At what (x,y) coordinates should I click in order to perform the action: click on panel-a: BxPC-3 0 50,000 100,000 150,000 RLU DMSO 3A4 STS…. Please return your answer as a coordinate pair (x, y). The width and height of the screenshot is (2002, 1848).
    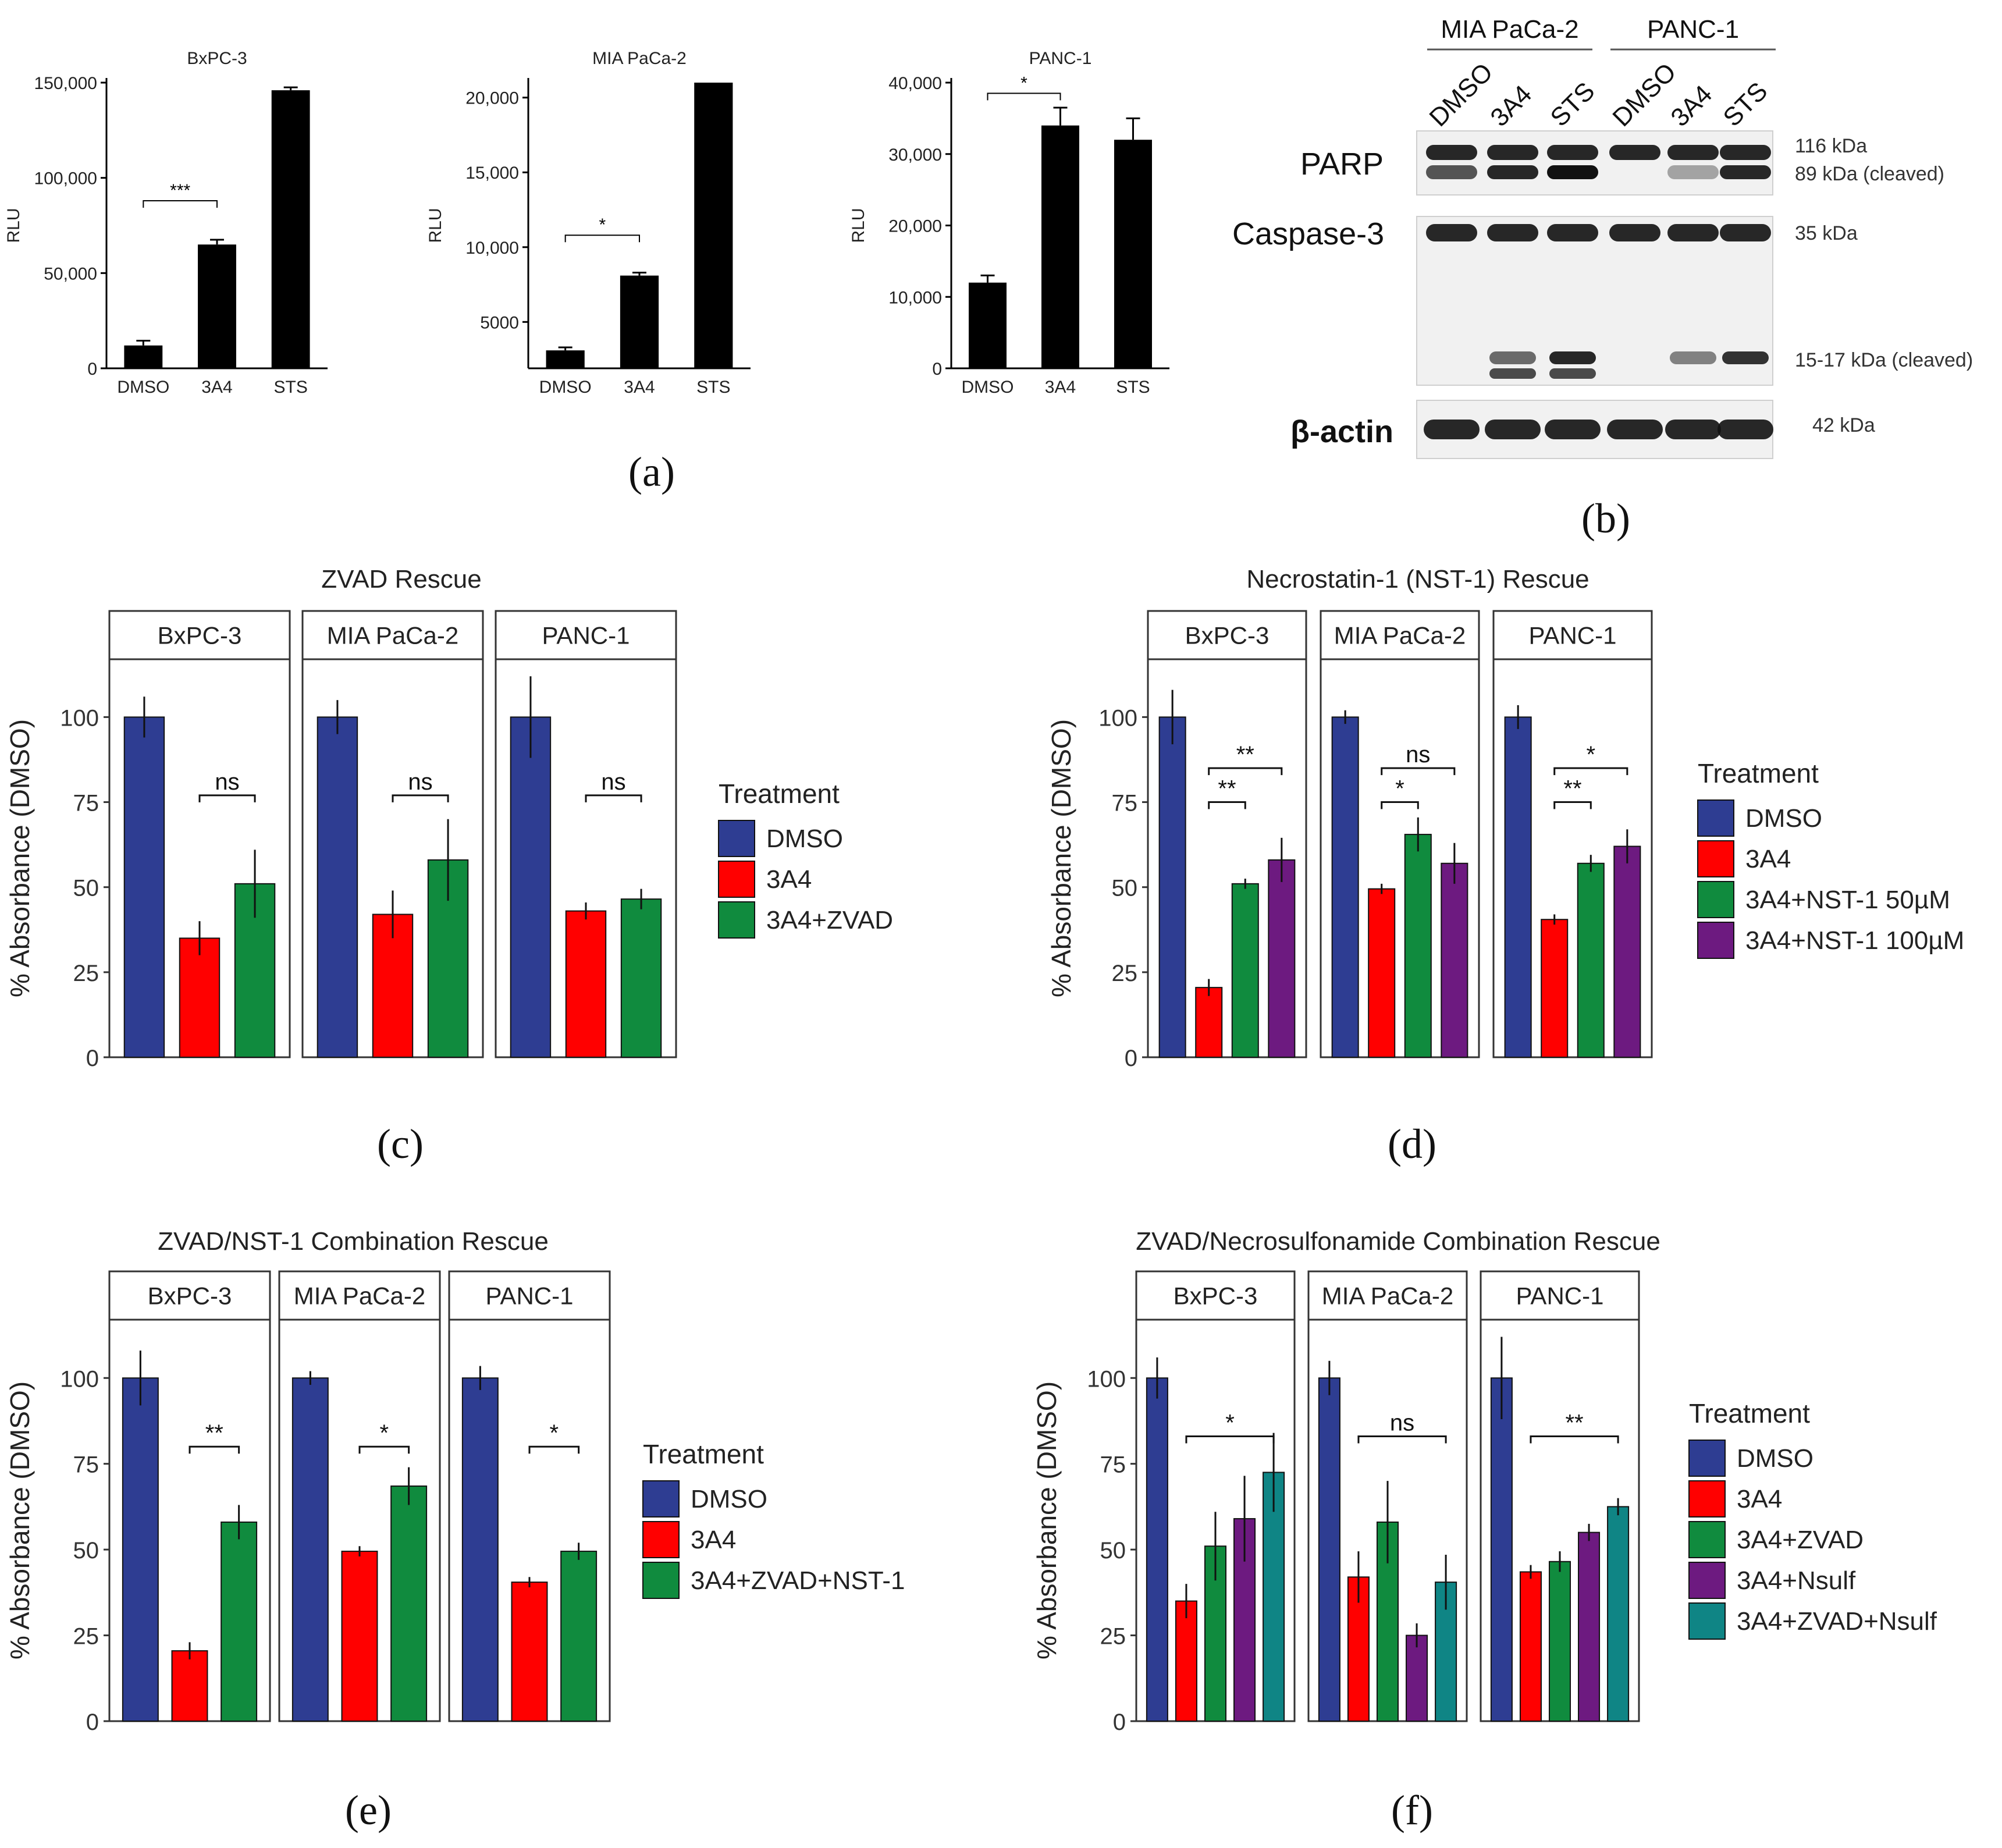
    Looking at the image, I should click on (586, 223).